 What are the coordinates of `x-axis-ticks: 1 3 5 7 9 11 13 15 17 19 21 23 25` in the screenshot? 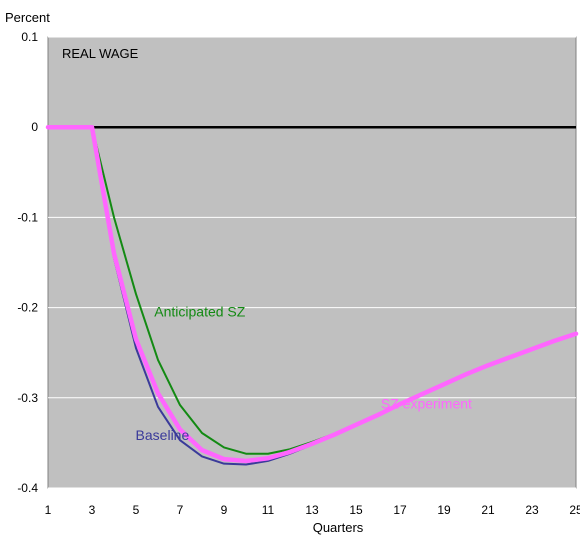 It's located at (312, 510).